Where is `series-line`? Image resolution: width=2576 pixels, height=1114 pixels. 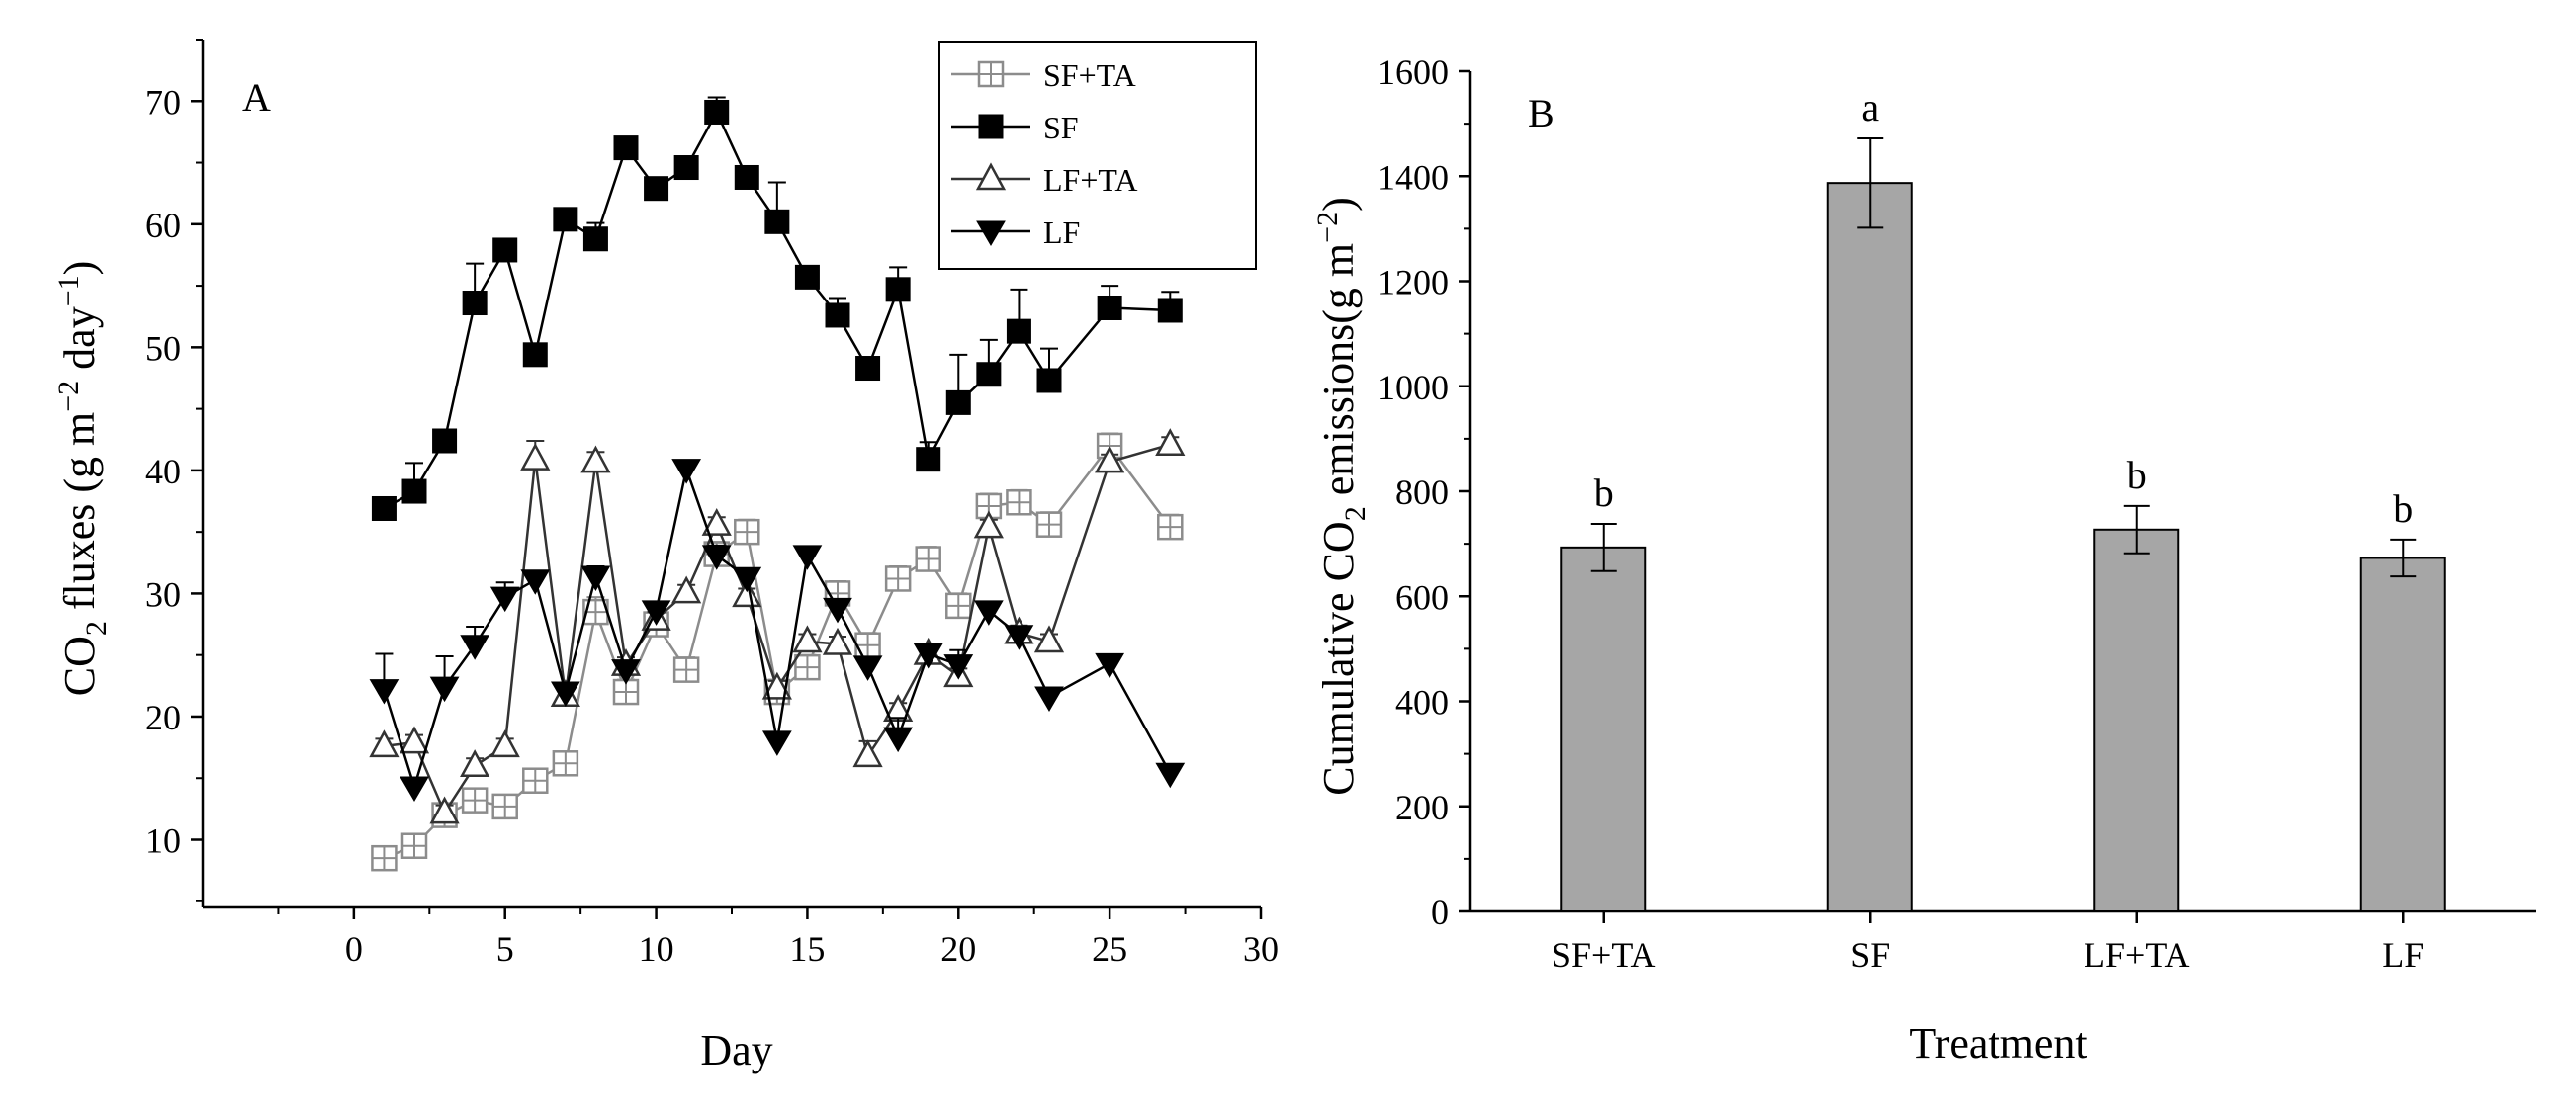
series-line is located at coordinates (777, 629).